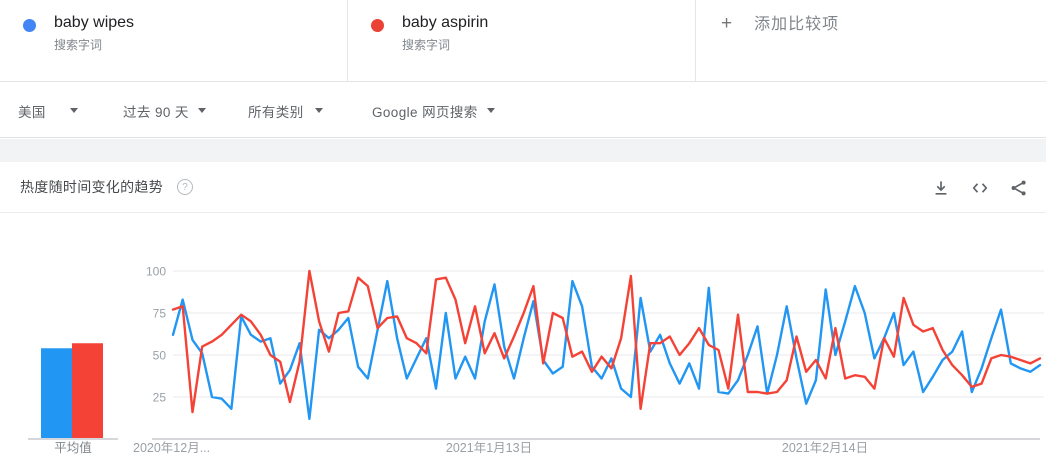 The width and height of the screenshot is (1046, 466). Describe the element at coordinates (941, 188) in the screenshot. I see `download-icon` at that location.